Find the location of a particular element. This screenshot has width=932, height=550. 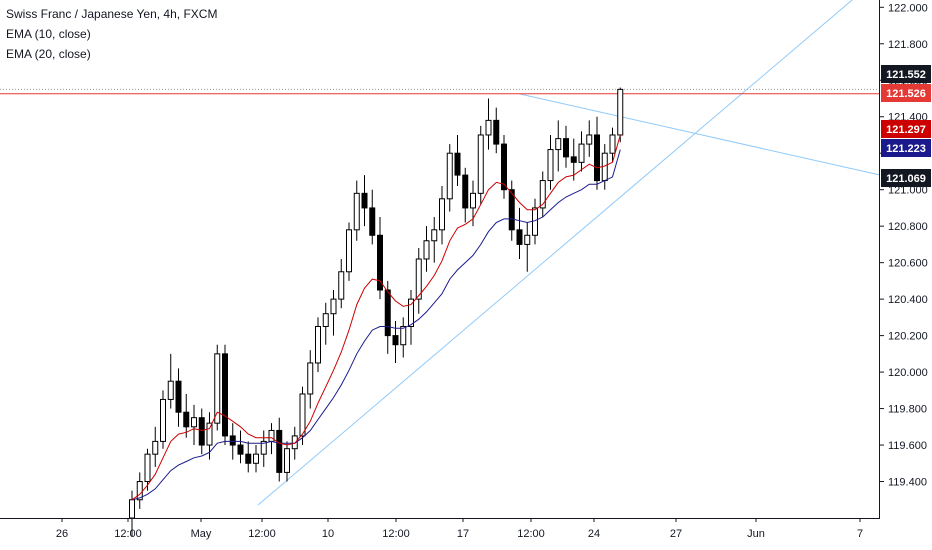

price-tag-label: 121.552 is located at coordinates (906, 75).